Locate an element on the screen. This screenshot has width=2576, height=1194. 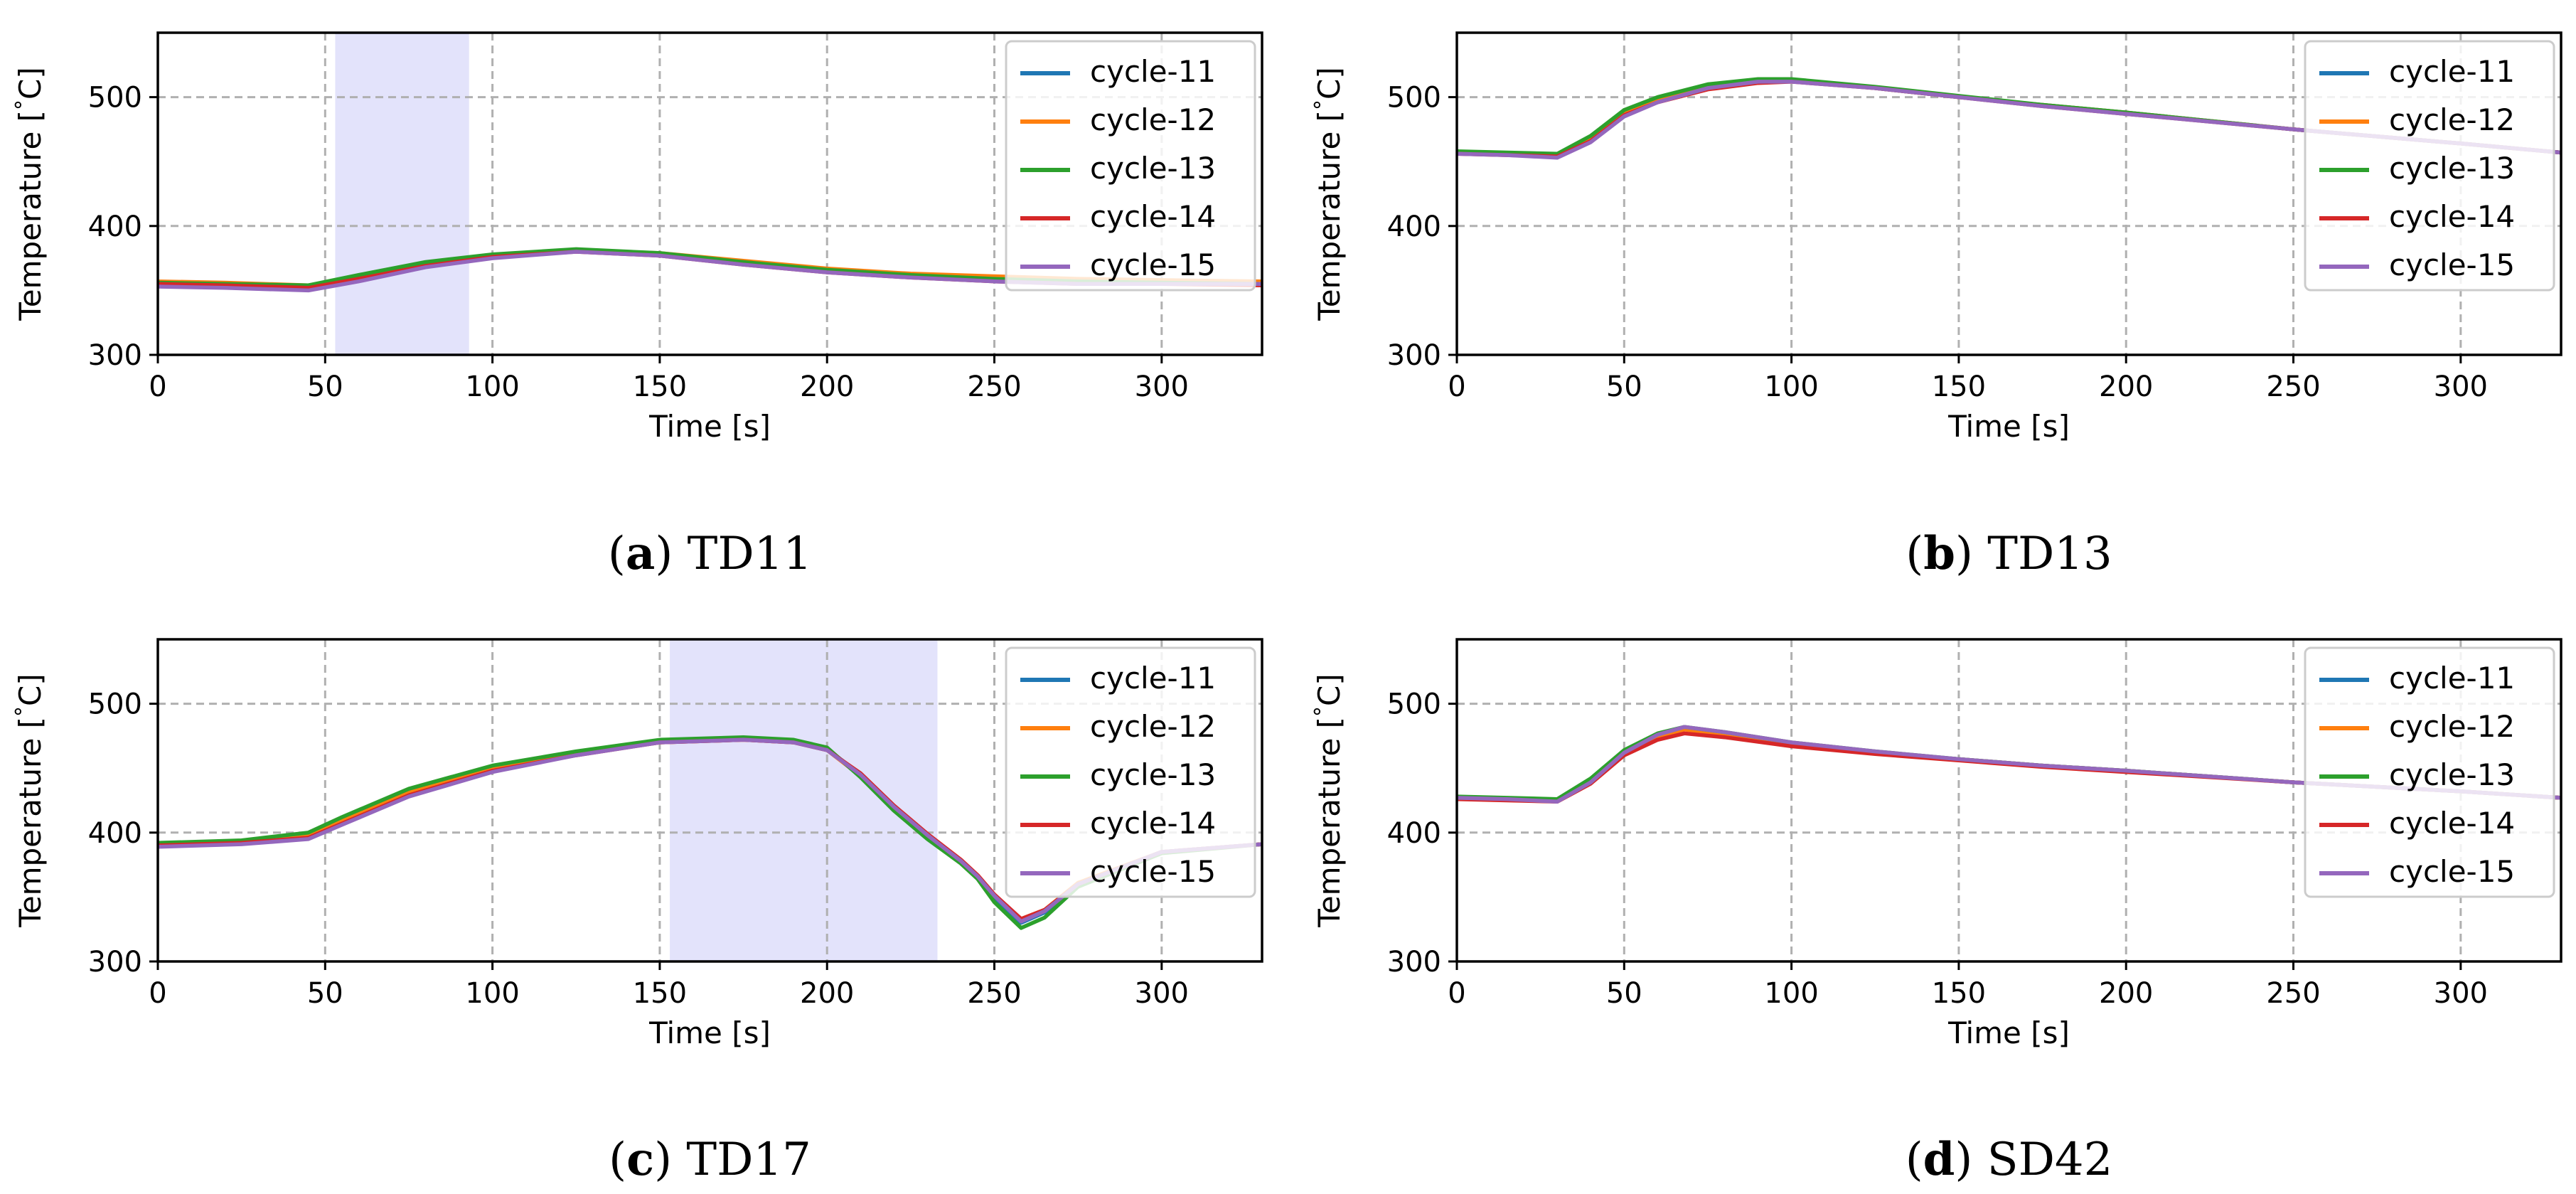
subplot-caption: (d) SD42 is located at coordinates (2009, 1159).